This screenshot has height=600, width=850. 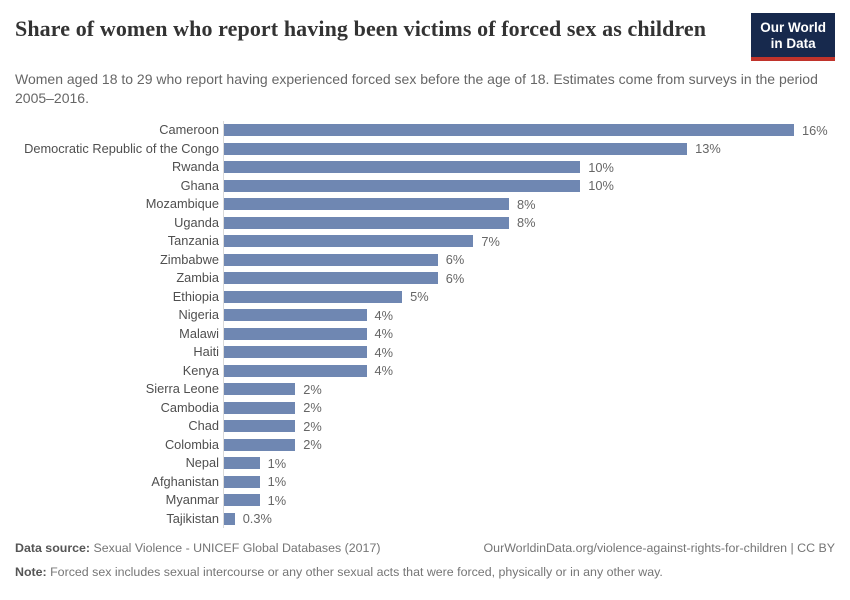 I want to click on country-label: Zimbabwe, so click(x=189, y=259).